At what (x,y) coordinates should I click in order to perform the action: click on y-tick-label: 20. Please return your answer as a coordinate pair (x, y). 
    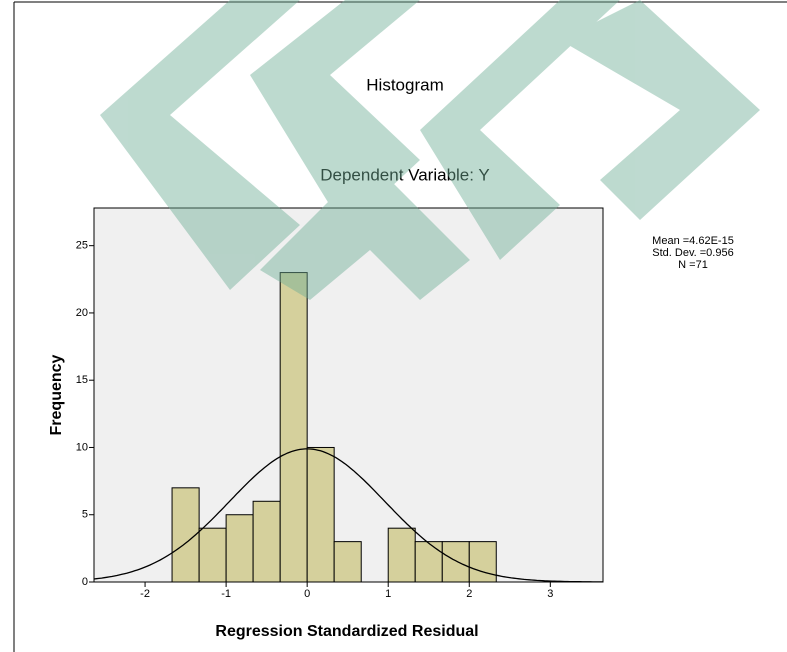
    Looking at the image, I should click on (82, 313).